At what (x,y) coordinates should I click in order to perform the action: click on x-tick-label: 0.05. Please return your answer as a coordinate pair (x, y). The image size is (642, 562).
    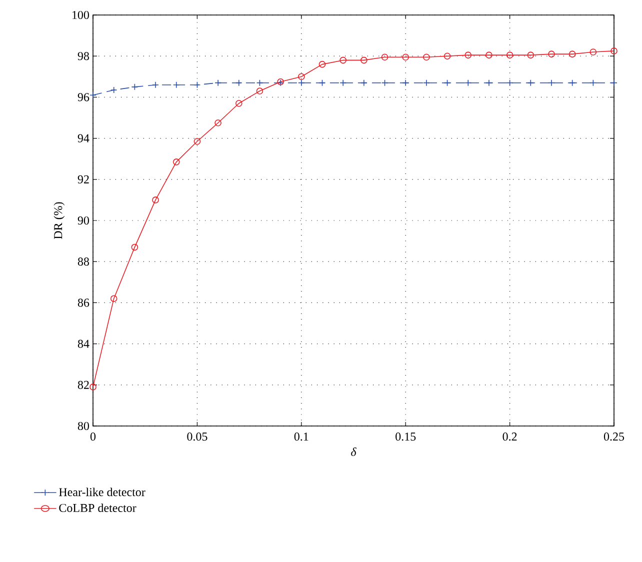
    Looking at the image, I should click on (197, 436).